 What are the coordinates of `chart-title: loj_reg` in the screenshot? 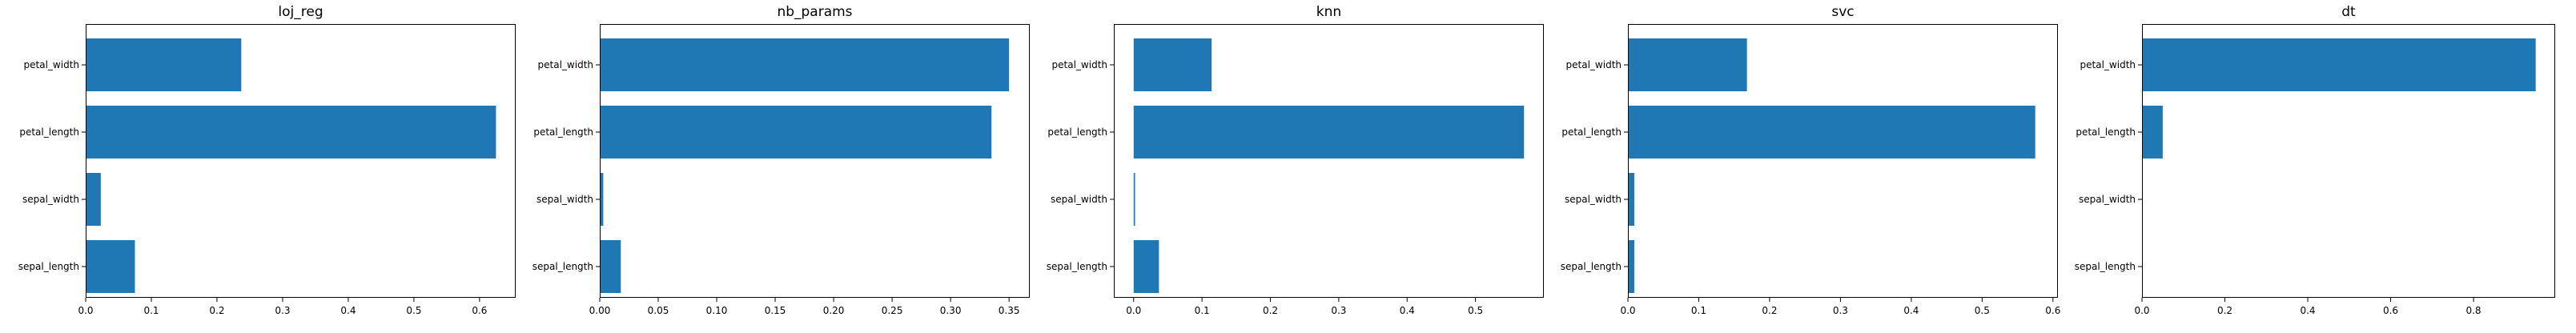 It's located at (300, 12).